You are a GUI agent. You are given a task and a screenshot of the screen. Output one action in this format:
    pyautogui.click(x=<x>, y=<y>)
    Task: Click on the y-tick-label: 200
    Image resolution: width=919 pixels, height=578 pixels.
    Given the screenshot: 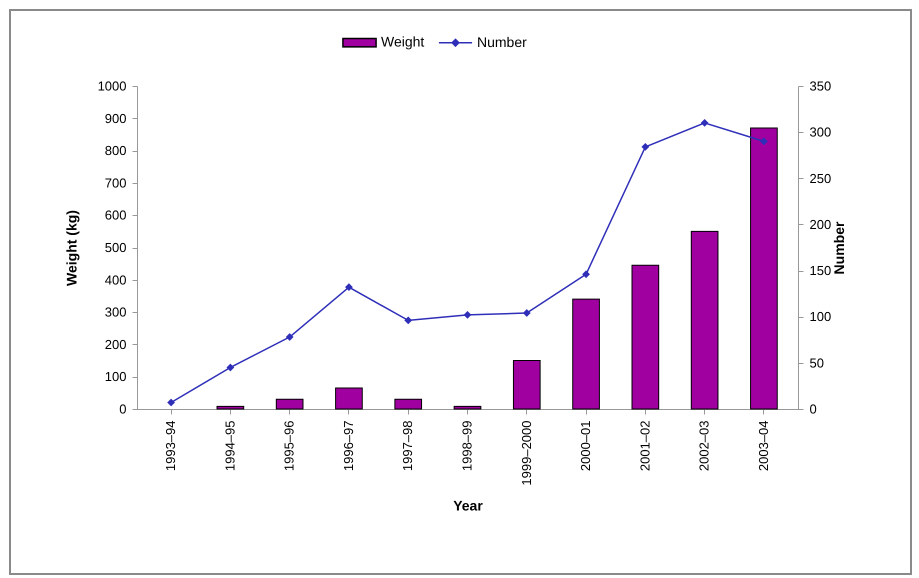 What is the action you would take?
    pyautogui.click(x=115, y=344)
    